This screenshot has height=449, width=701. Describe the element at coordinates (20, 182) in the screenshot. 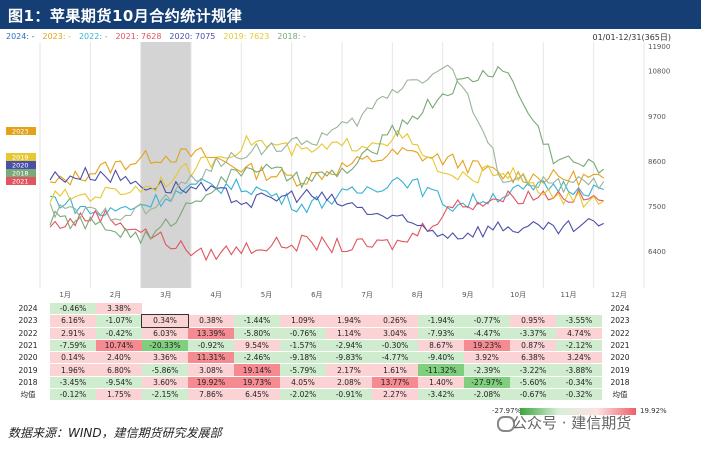

I see `end-tag-label: 2021` at that location.